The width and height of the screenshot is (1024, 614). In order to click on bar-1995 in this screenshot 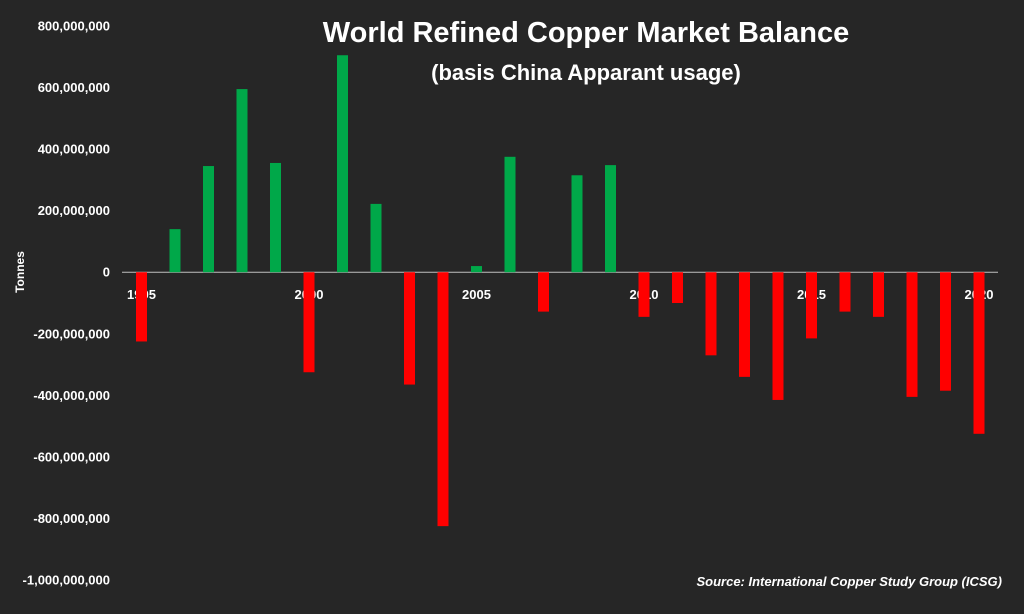, I will do `click(141, 307)`.